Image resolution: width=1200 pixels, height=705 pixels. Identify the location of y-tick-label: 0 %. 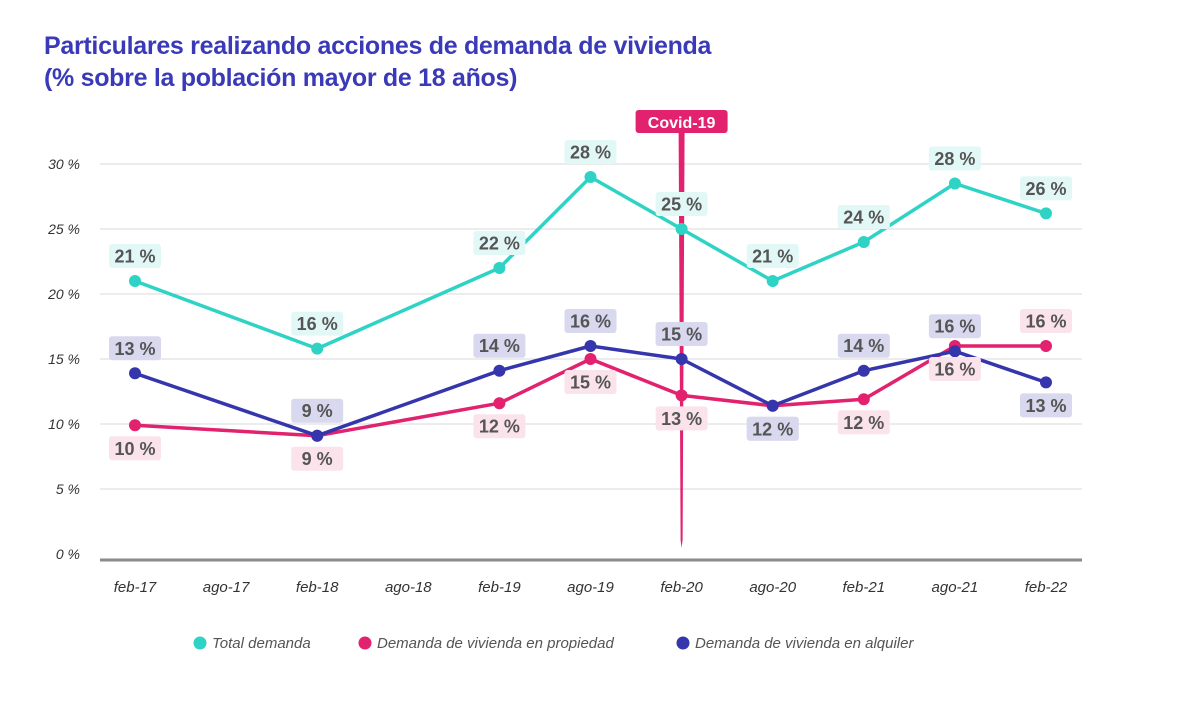
(68, 554).